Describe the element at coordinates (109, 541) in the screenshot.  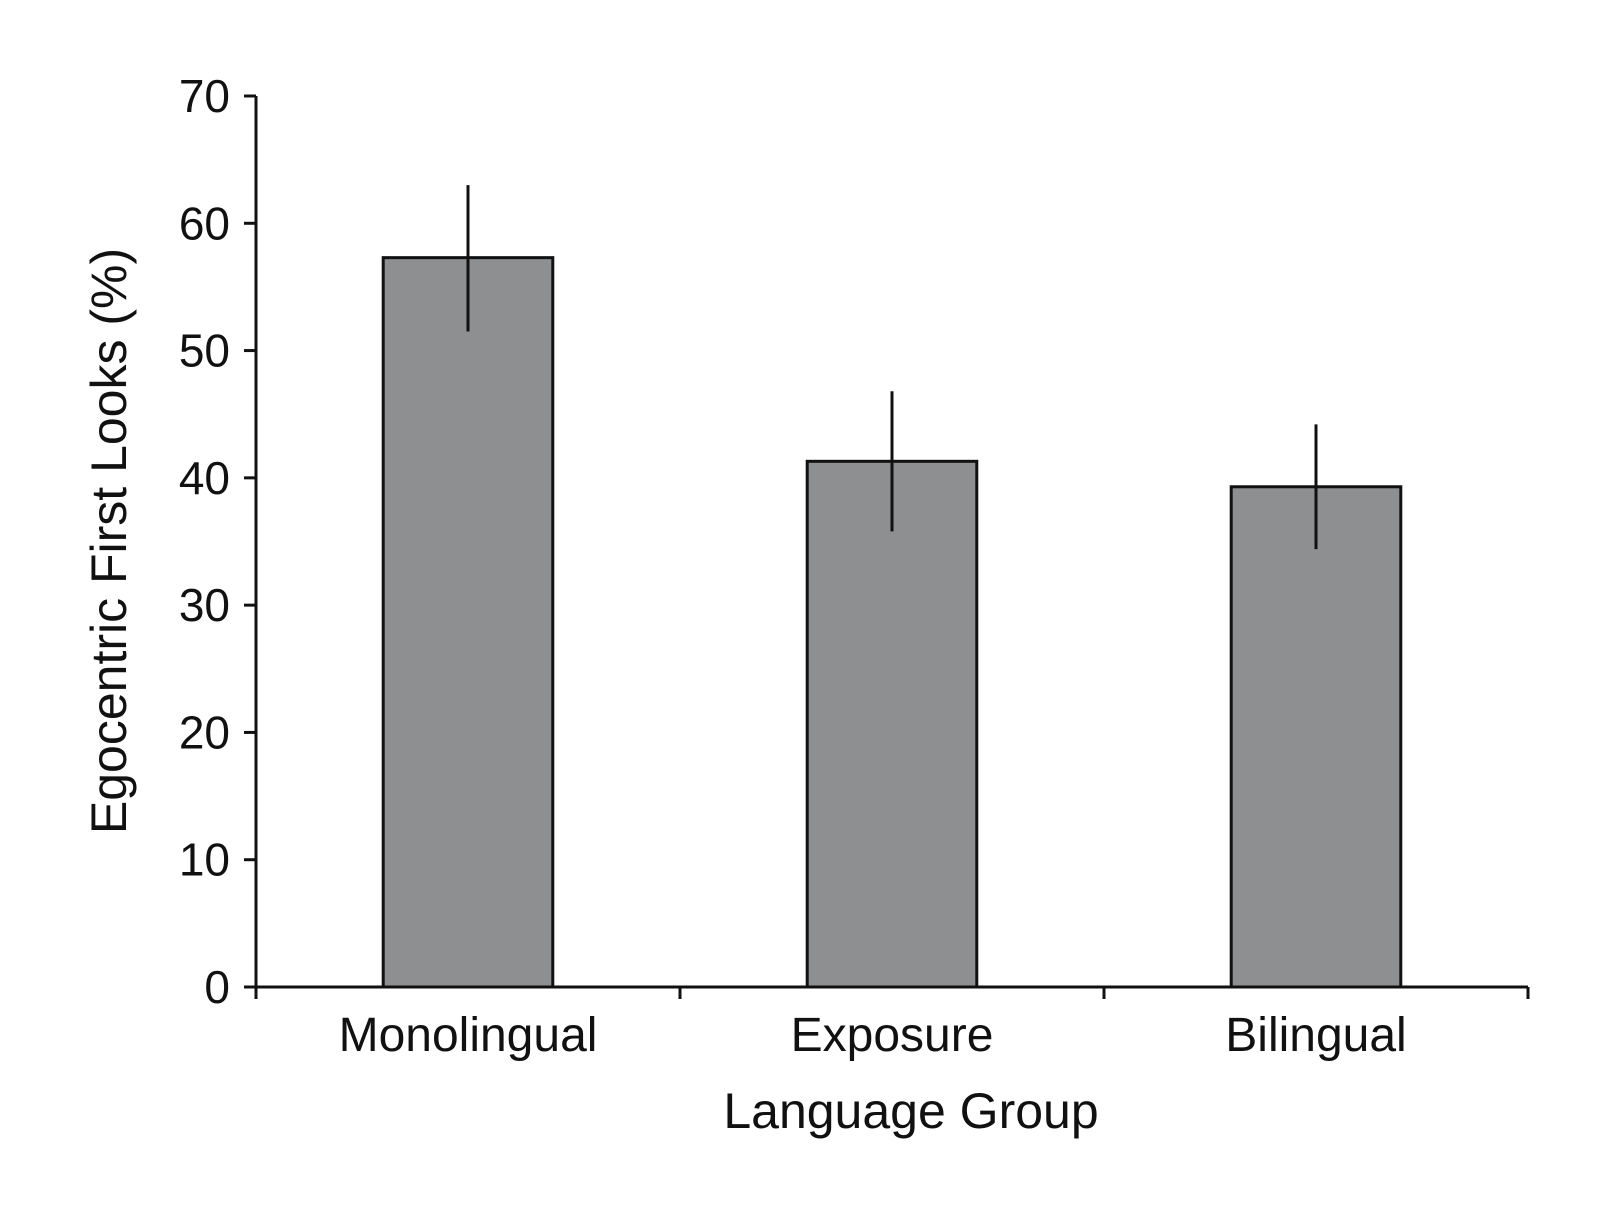
I see `y-axis-title: Egocentric First Looks (%)` at that location.